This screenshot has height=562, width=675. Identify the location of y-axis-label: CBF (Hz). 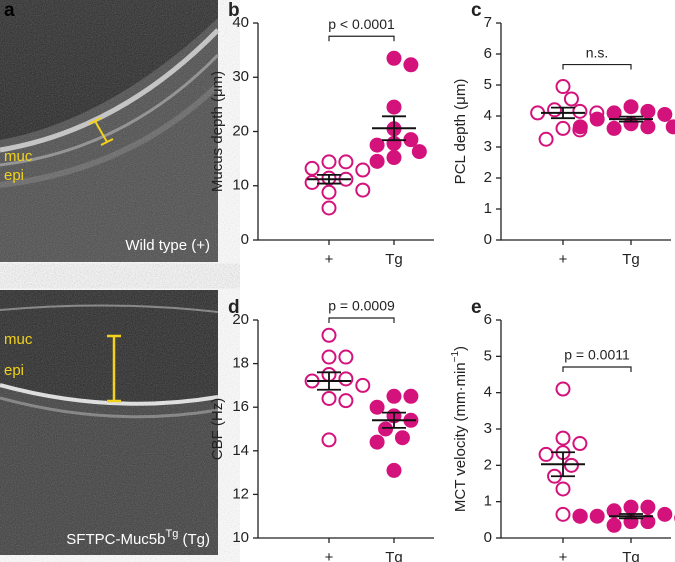
(217, 429).